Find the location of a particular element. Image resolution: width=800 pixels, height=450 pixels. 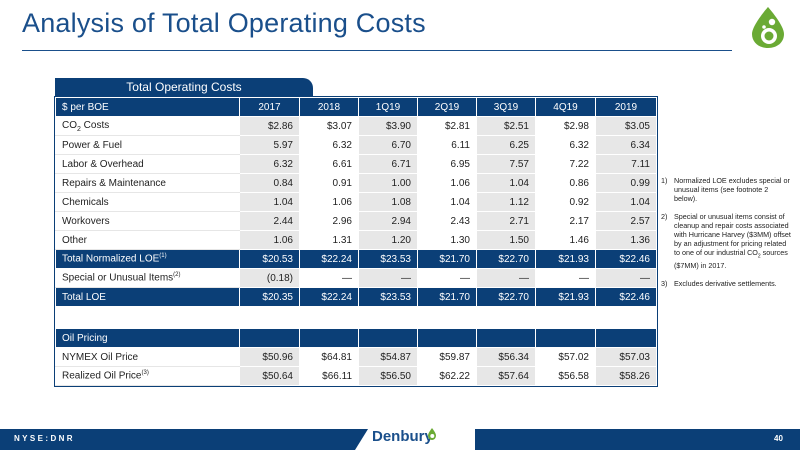

table-cell: 2.71 is located at coordinates (506, 221).